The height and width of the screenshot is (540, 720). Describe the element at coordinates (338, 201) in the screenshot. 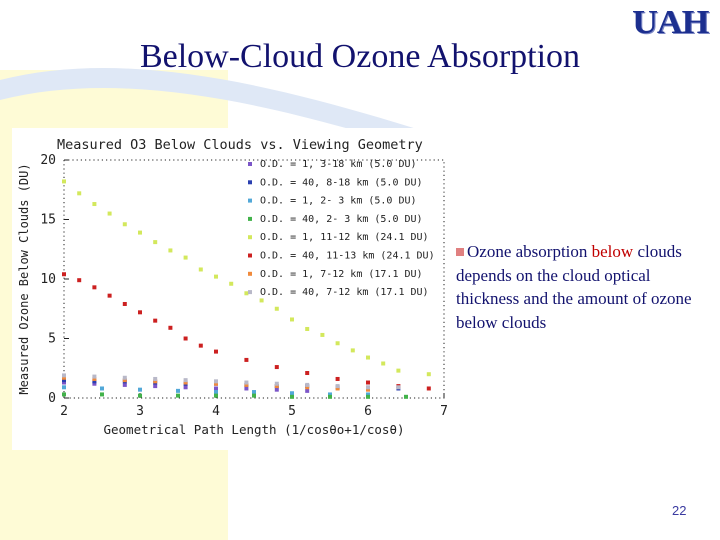

I see `legend-entry: O.D. = 1, 2- 3 km (5.0 DU)` at that location.